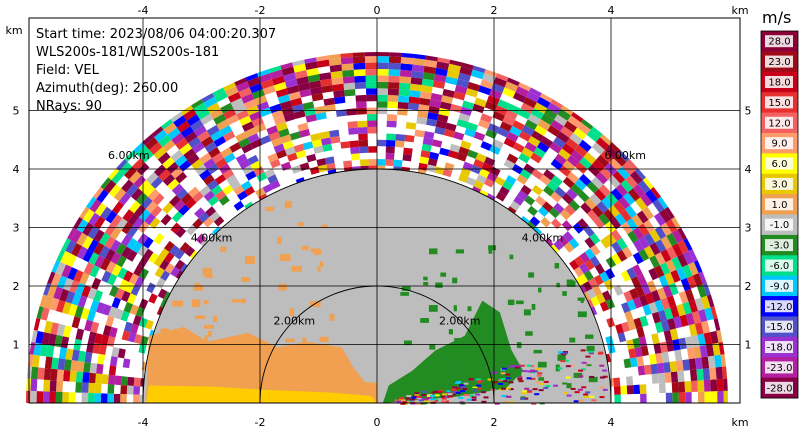 The height and width of the screenshot is (435, 800). What do you see at coordinates (143, 10) in the screenshot?
I see `x-tick-top: -4` at bounding box center [143, 10].